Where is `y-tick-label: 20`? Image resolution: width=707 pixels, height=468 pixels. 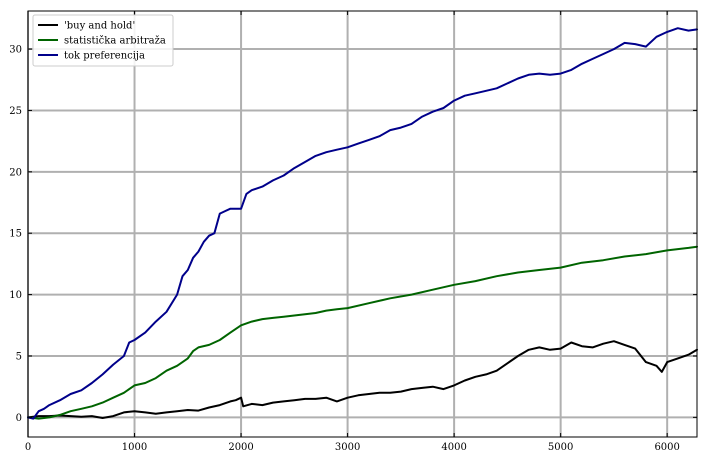
y-tick-label: 20 is located at coordinates (15, 172).